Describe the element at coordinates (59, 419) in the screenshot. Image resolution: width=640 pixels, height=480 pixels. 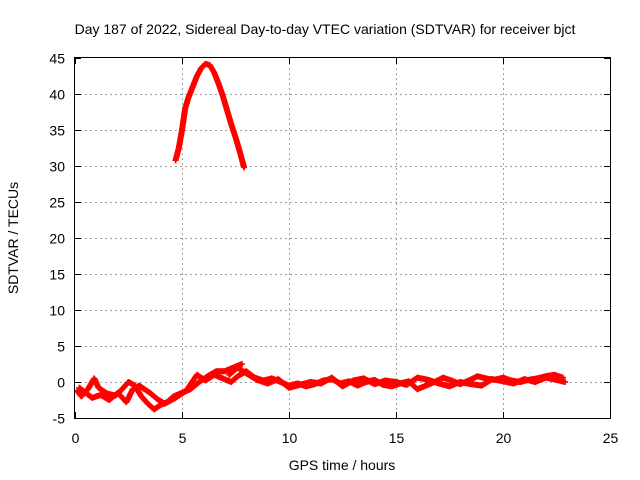
I see `y-tick-label: -5` at that location.